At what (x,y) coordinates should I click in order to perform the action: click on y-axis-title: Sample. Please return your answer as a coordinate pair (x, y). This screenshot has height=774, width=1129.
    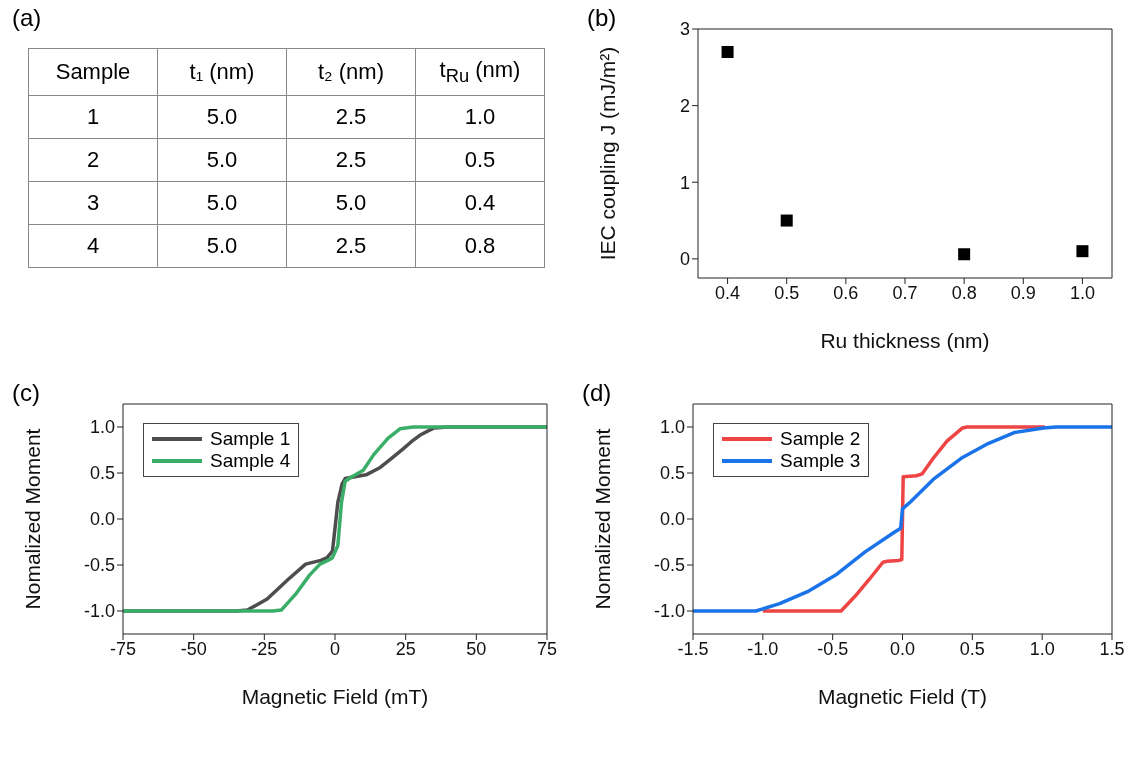
    Looking at the image, I should click on (93, 72).